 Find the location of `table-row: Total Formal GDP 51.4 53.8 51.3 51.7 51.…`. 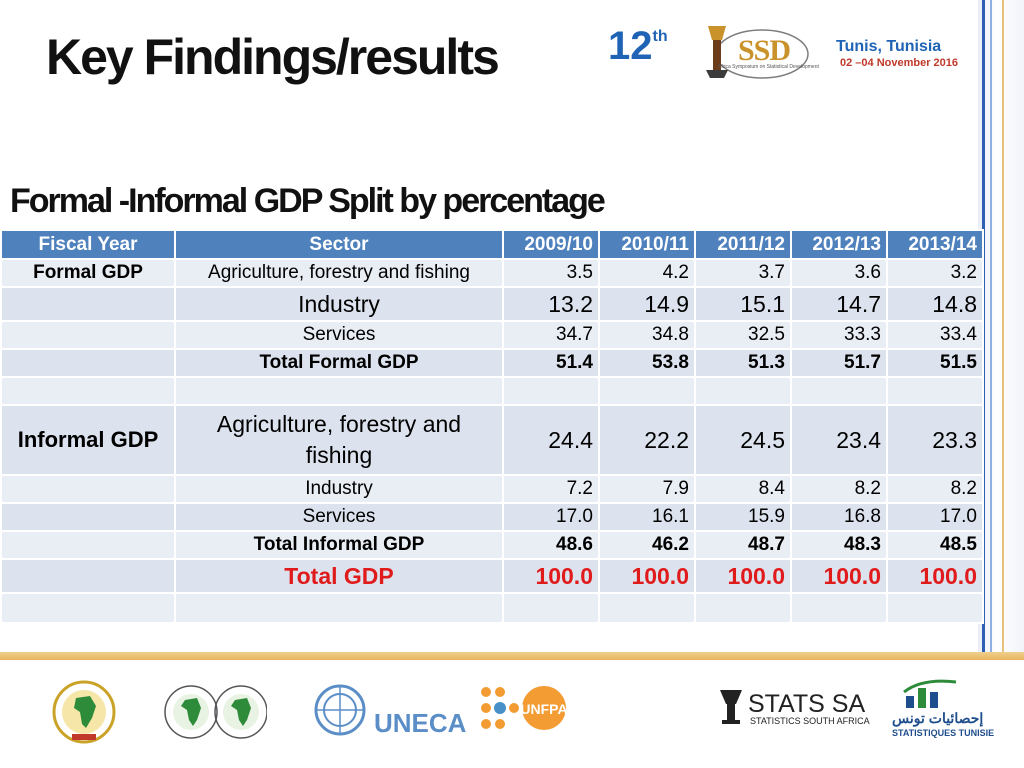

table-row: Total Formal GDP 51.4 53.8 51.3 51.7 51.… is located at coordinates (492, 363).